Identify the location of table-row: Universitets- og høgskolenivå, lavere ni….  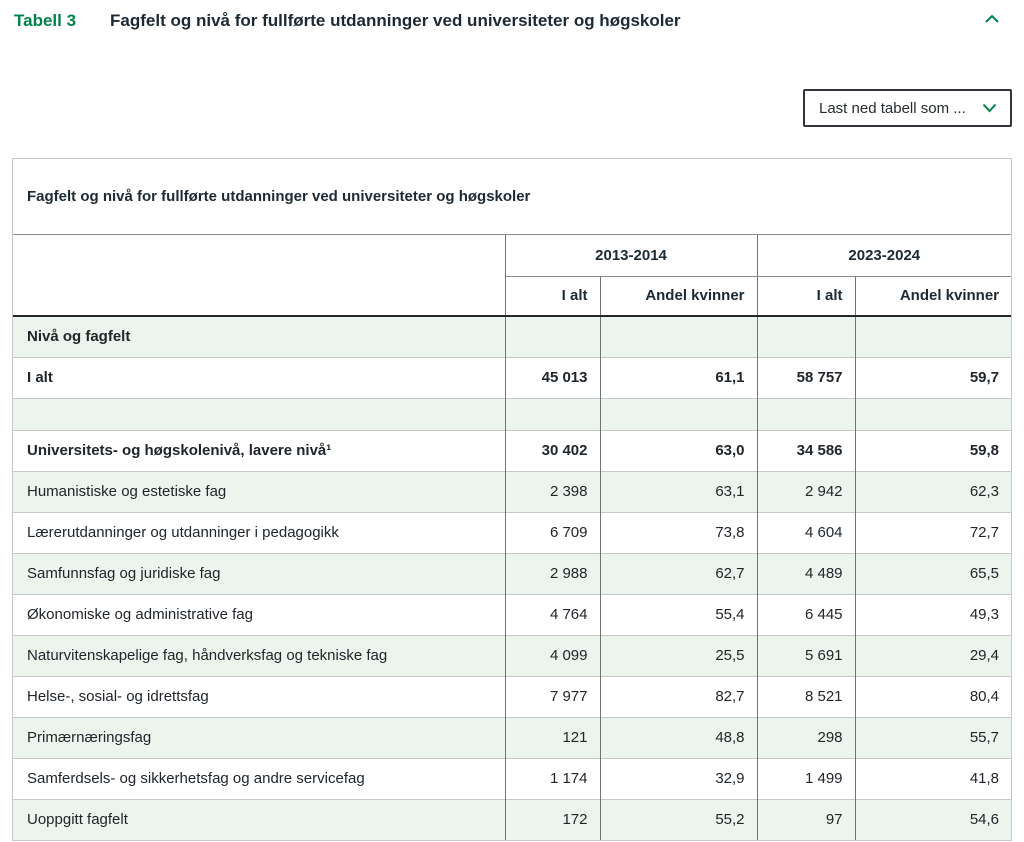
(512, 450).